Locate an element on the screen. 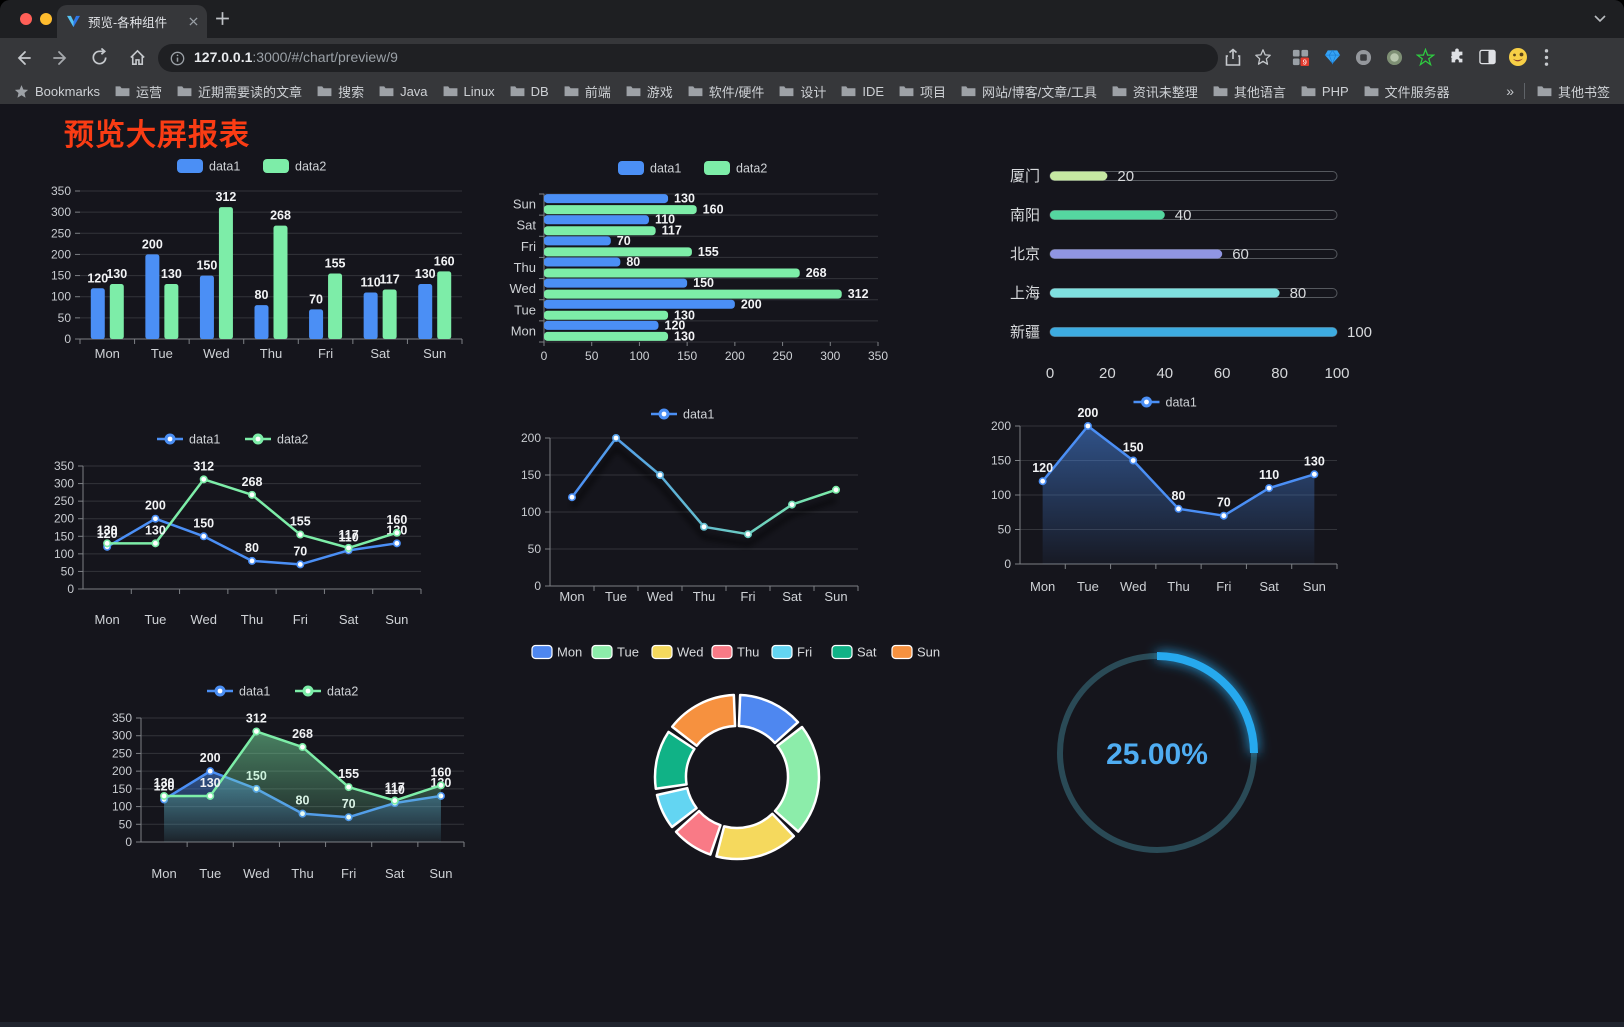 The image size is (1624, 1027). url-bar: 127.0.0.1:3000/#/chart/preview/9 is located at coordinates (688, 58).